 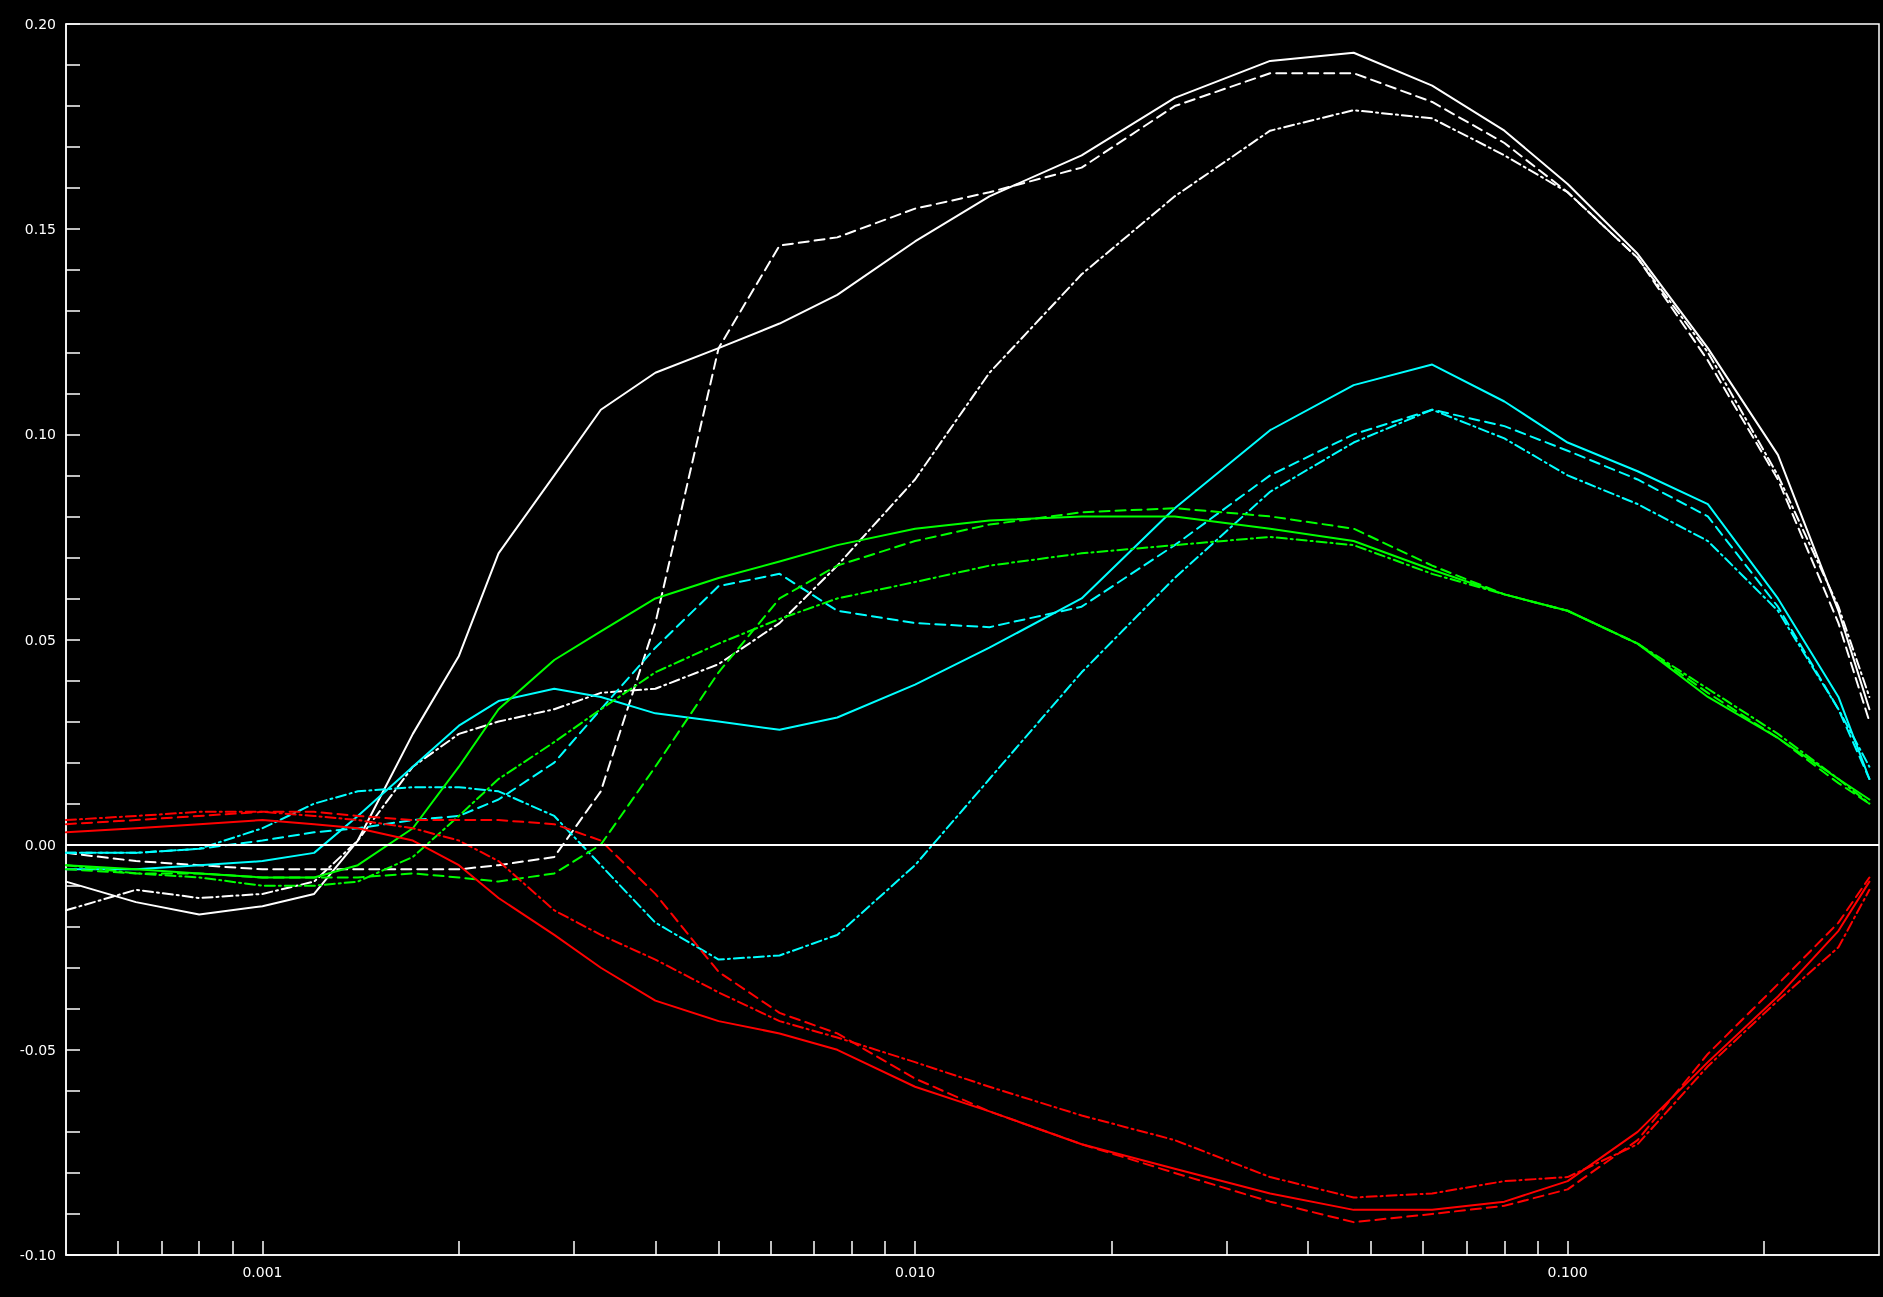 I want to click on y-tick-label: 0.05, so click(x=40, y=639).